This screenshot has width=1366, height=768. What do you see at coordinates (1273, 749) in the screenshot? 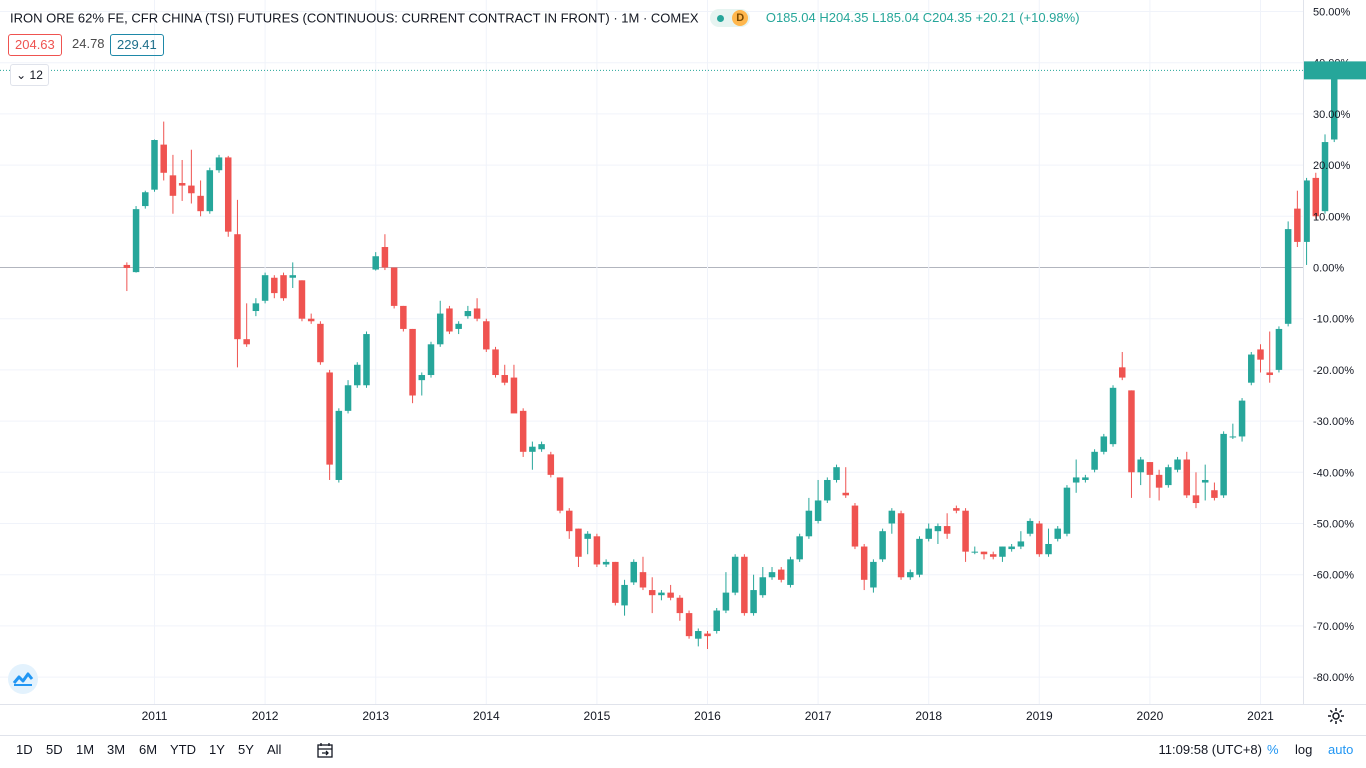
I see `percent-scale-toggle: %` at bounding box center [1273, 749].